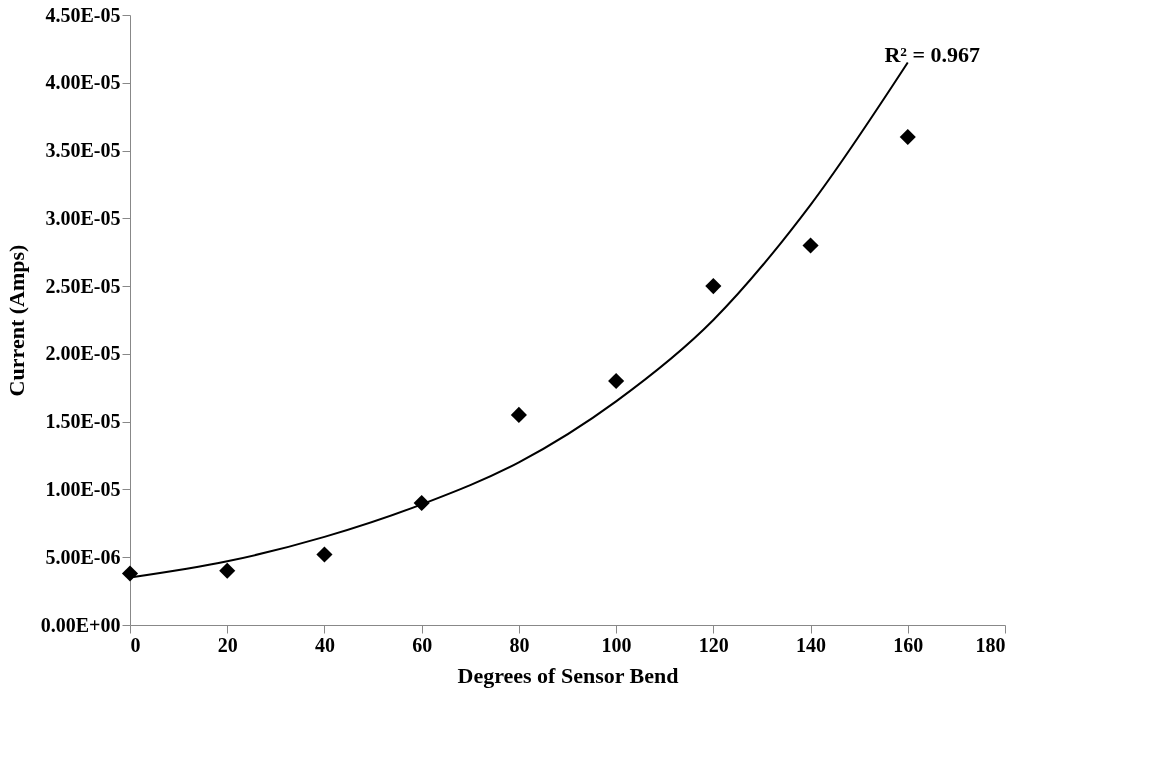 The width and height of the screenshot is (1151, 780). What do you see at coordinates (811, 644) in the screenshot?
I see `x-tick-label: 140` at bounding box center [811, 644].